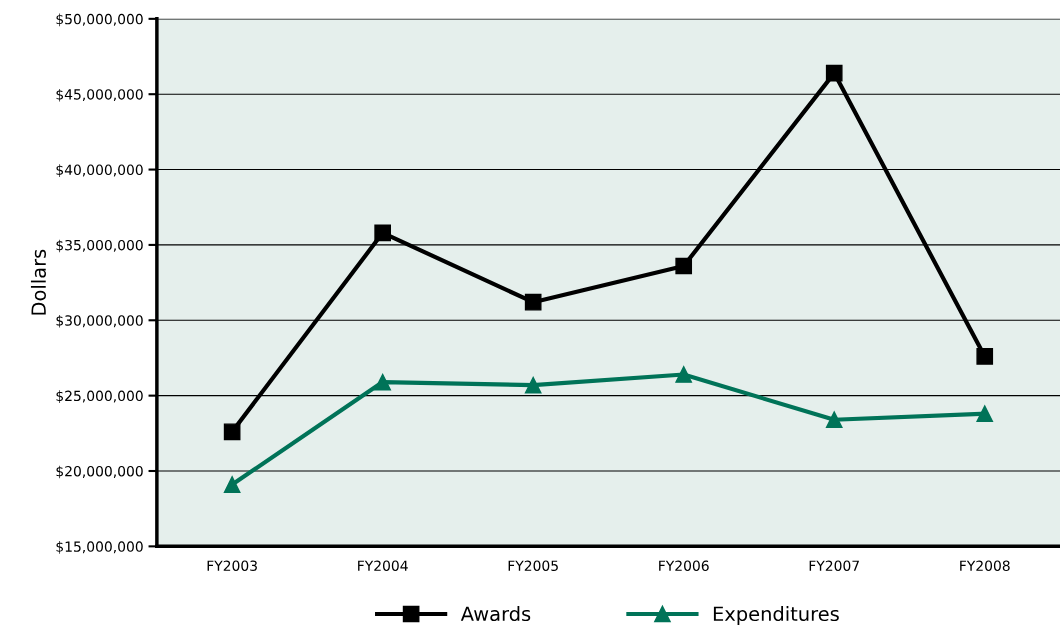 Image resolution: width=1060 pixels, height=628 pixels. What do you see at coordinates (99, 472) in the screenshot?
I see `y-tick-label: $20,000,000` at bounding box center [99, 472].